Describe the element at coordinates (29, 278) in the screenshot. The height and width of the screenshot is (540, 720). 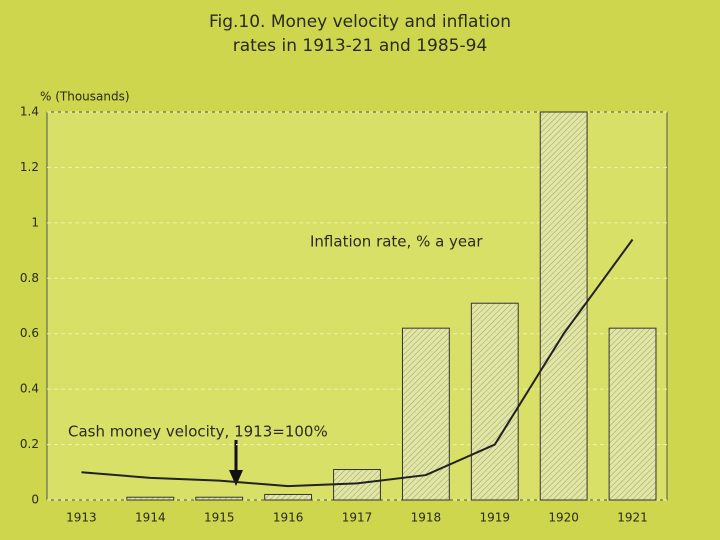
I see `y-tick-label: 0.8` at that location.